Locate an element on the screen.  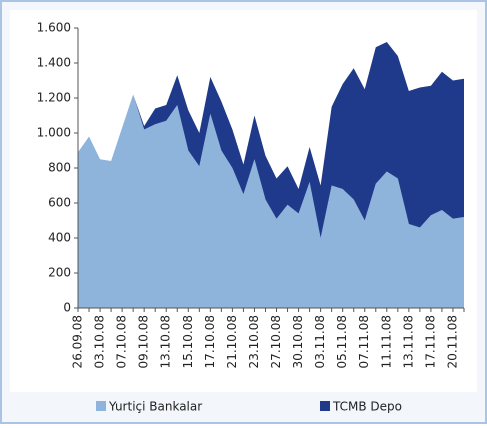
legend-label: Yurtiçi Bankalar is located at coordinates (155, 407).